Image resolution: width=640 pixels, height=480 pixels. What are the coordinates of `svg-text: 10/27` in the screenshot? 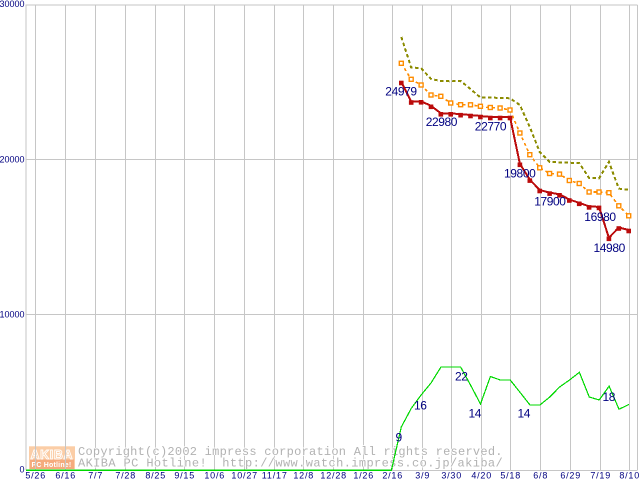 It's located at (244, 475).